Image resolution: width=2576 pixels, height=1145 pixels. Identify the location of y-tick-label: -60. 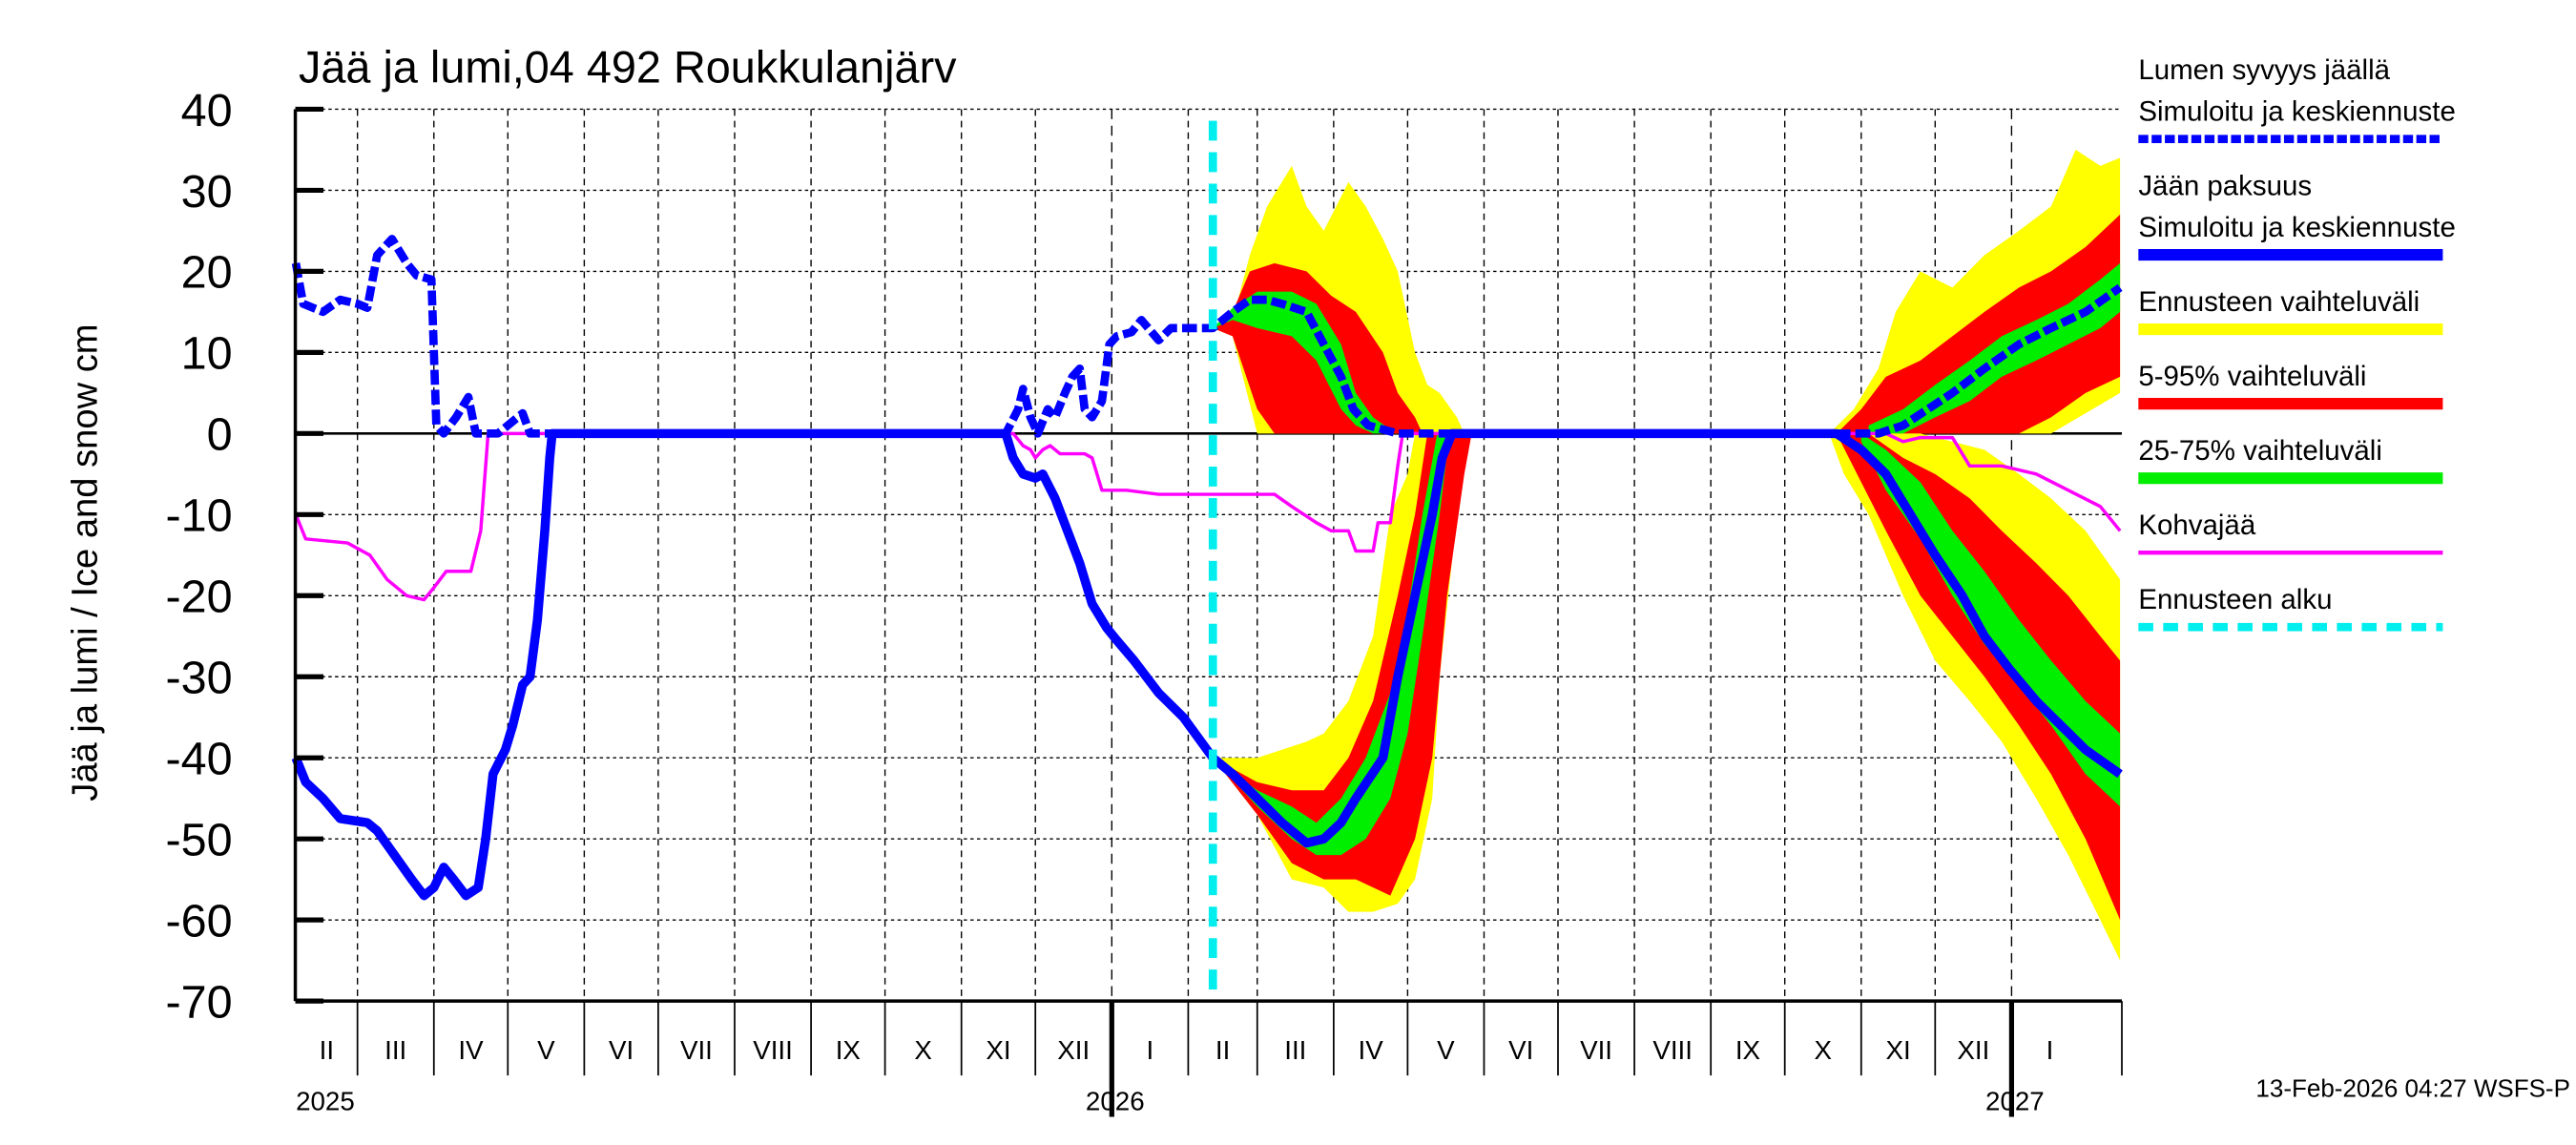
(198, 922).